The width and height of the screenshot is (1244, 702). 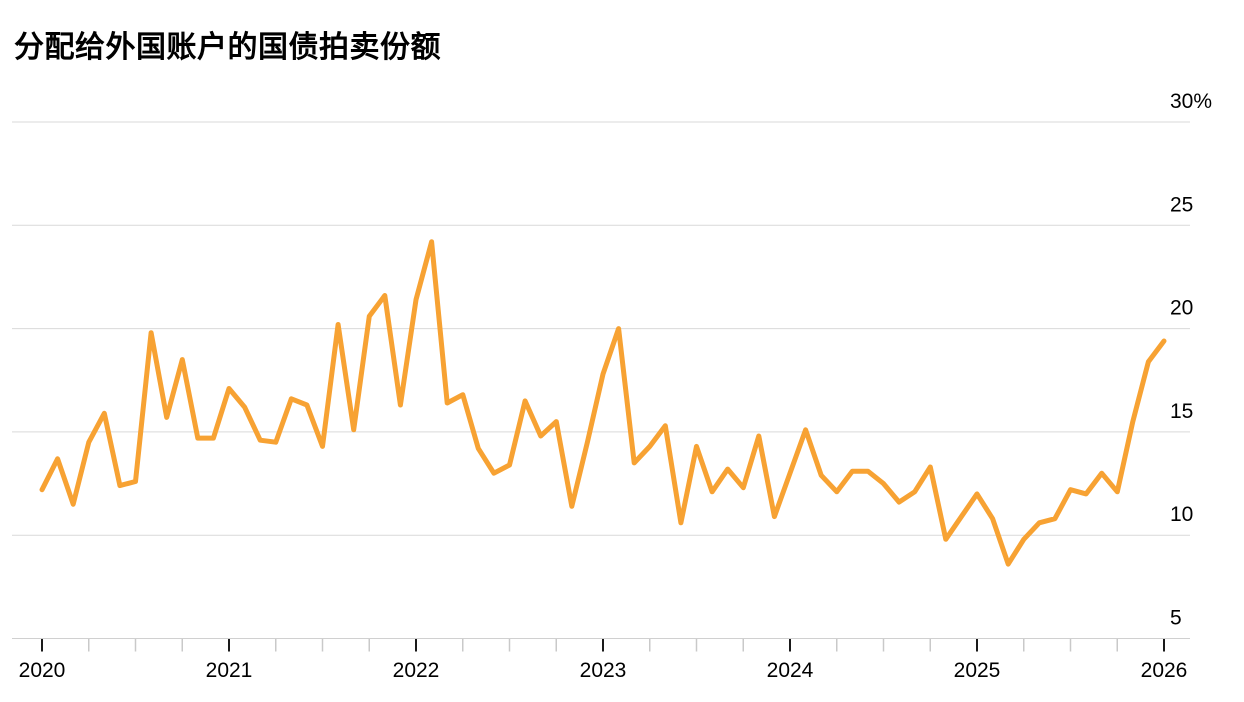 I want to click on x-axis-label: 2020, so click(x=42, y=670).